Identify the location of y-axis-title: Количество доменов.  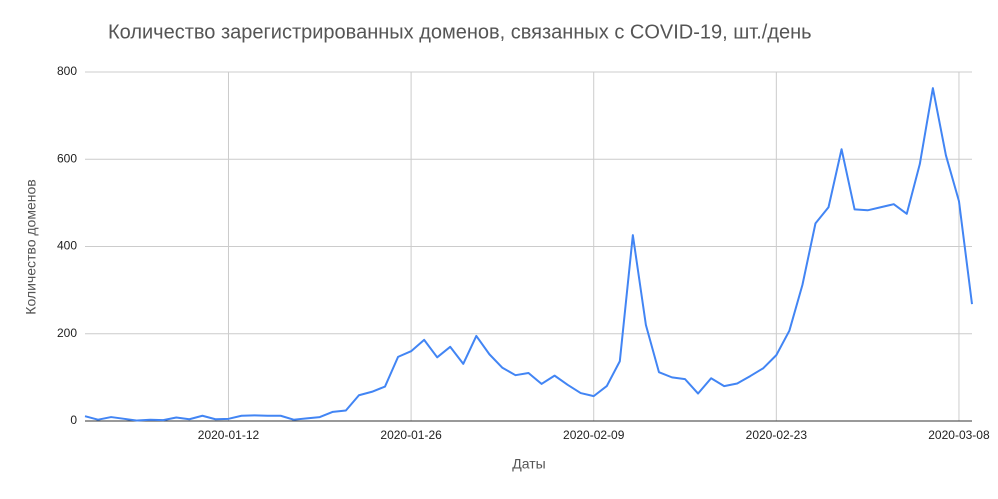
(31, 246).